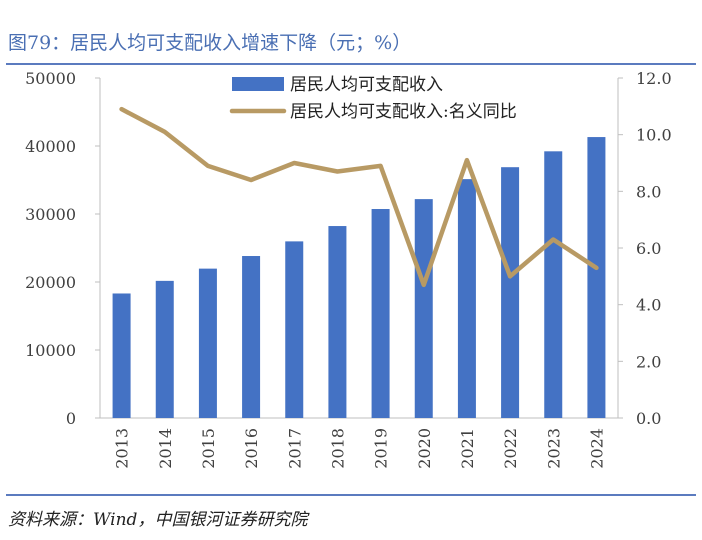 The image size is (702, 540). I want to click on right-tick-label: 6.0, so click(648, 248).